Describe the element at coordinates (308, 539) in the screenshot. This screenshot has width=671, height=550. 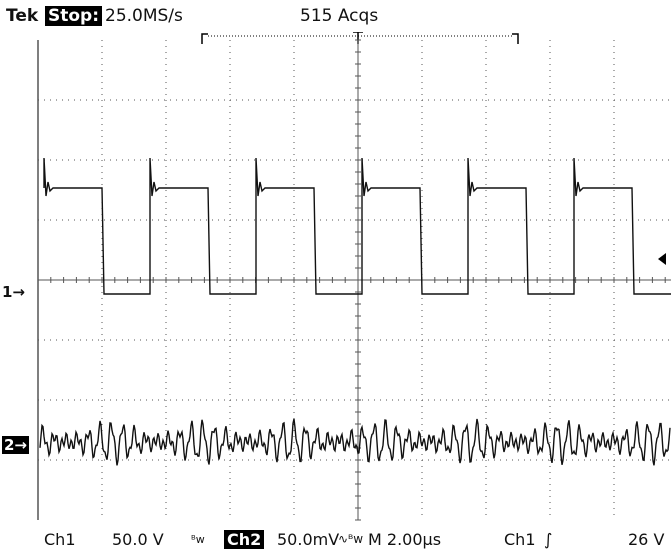
I see `ch2-scale: 50.0mV` at that location.